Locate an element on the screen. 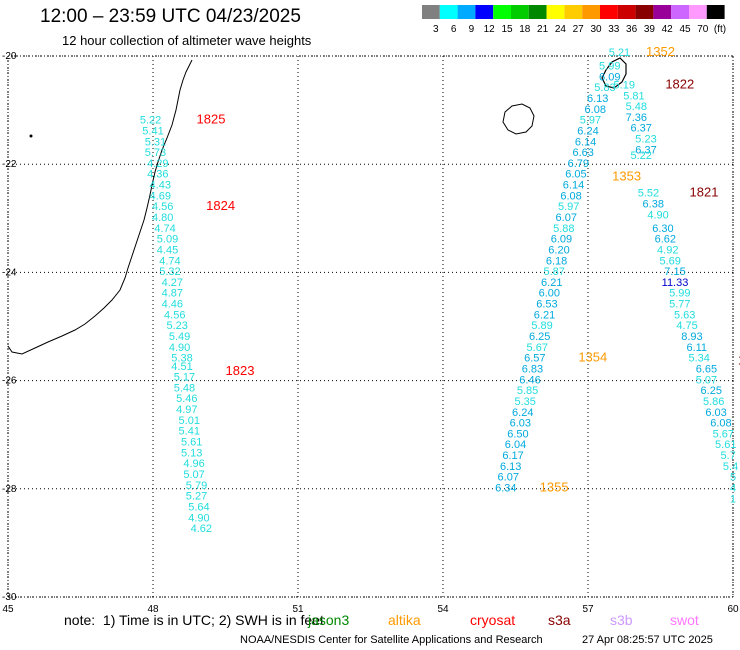 This screenshot has height=650, width=740. wave-height-value: 5.86 is located at coordinates (713, 402).